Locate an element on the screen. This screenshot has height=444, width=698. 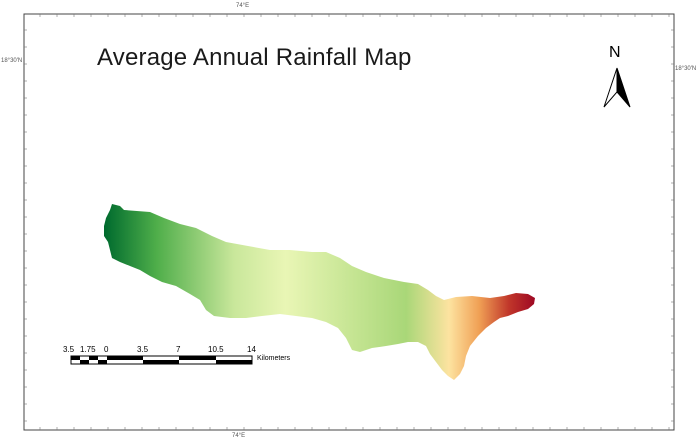
scale-label: 14 is located at coordinates (251, 349).